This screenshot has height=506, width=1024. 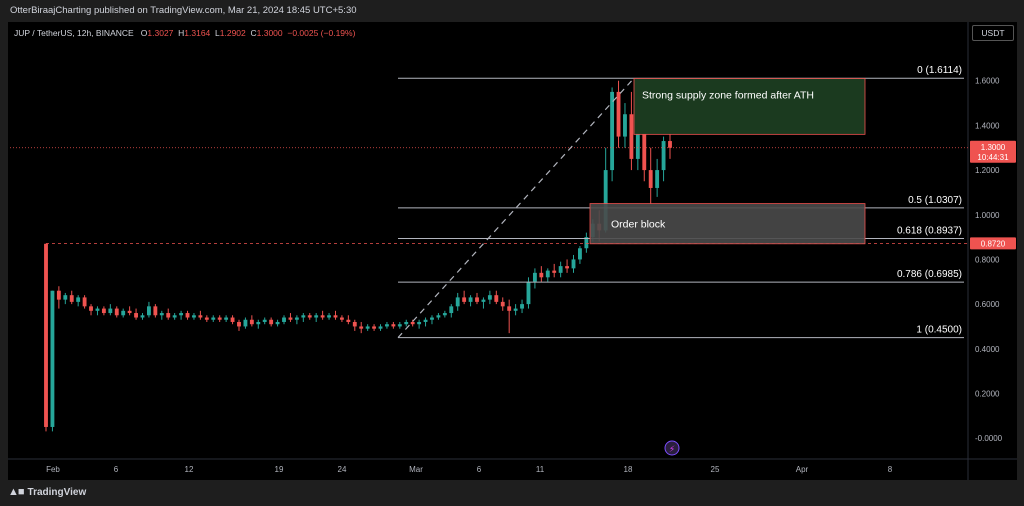 I want to click on supply-zone-box, so click(x=749, y=106).